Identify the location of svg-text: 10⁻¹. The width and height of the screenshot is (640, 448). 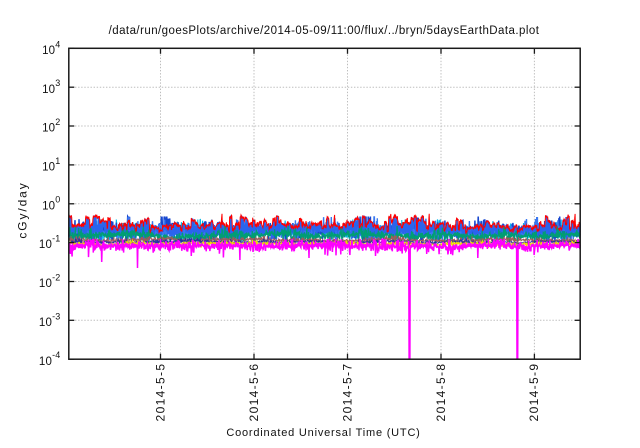
(50, 243).